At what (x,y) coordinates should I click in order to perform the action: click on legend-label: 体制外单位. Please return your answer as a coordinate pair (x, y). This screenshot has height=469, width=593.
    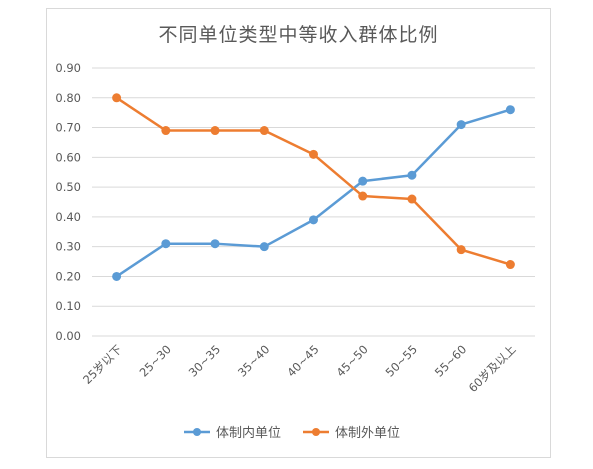
    Looking at the image, I should click on (367, 433).